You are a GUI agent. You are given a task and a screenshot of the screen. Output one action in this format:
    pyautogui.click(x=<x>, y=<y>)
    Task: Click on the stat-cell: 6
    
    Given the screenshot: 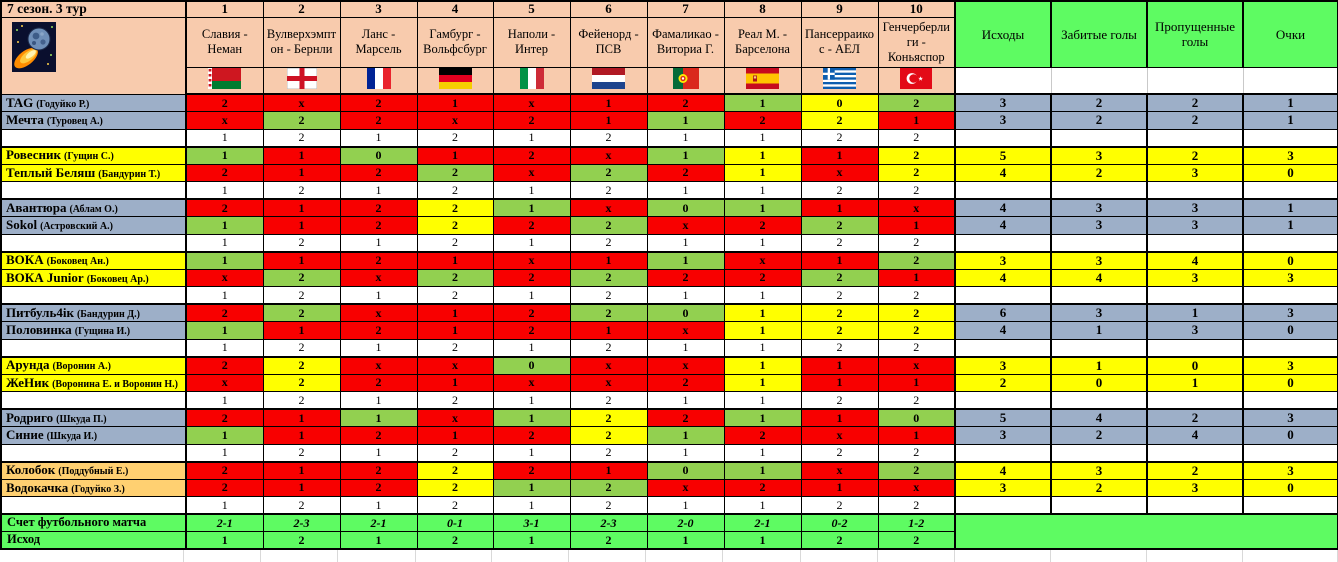 What is the action you would take?
    pyautogui.click(x=1003, y=312)
    